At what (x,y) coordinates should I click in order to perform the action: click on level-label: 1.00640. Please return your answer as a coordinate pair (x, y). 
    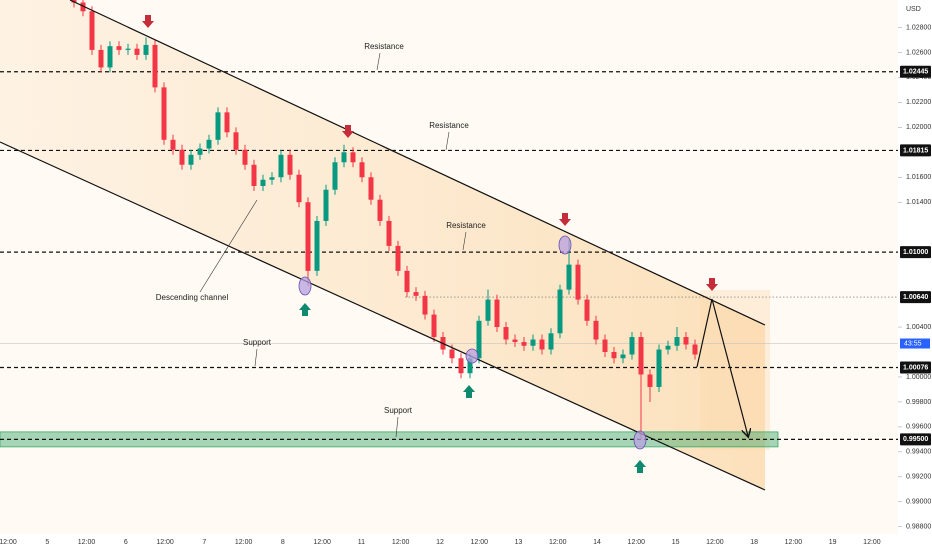
    Looking at the image, I should click on (915, 297).